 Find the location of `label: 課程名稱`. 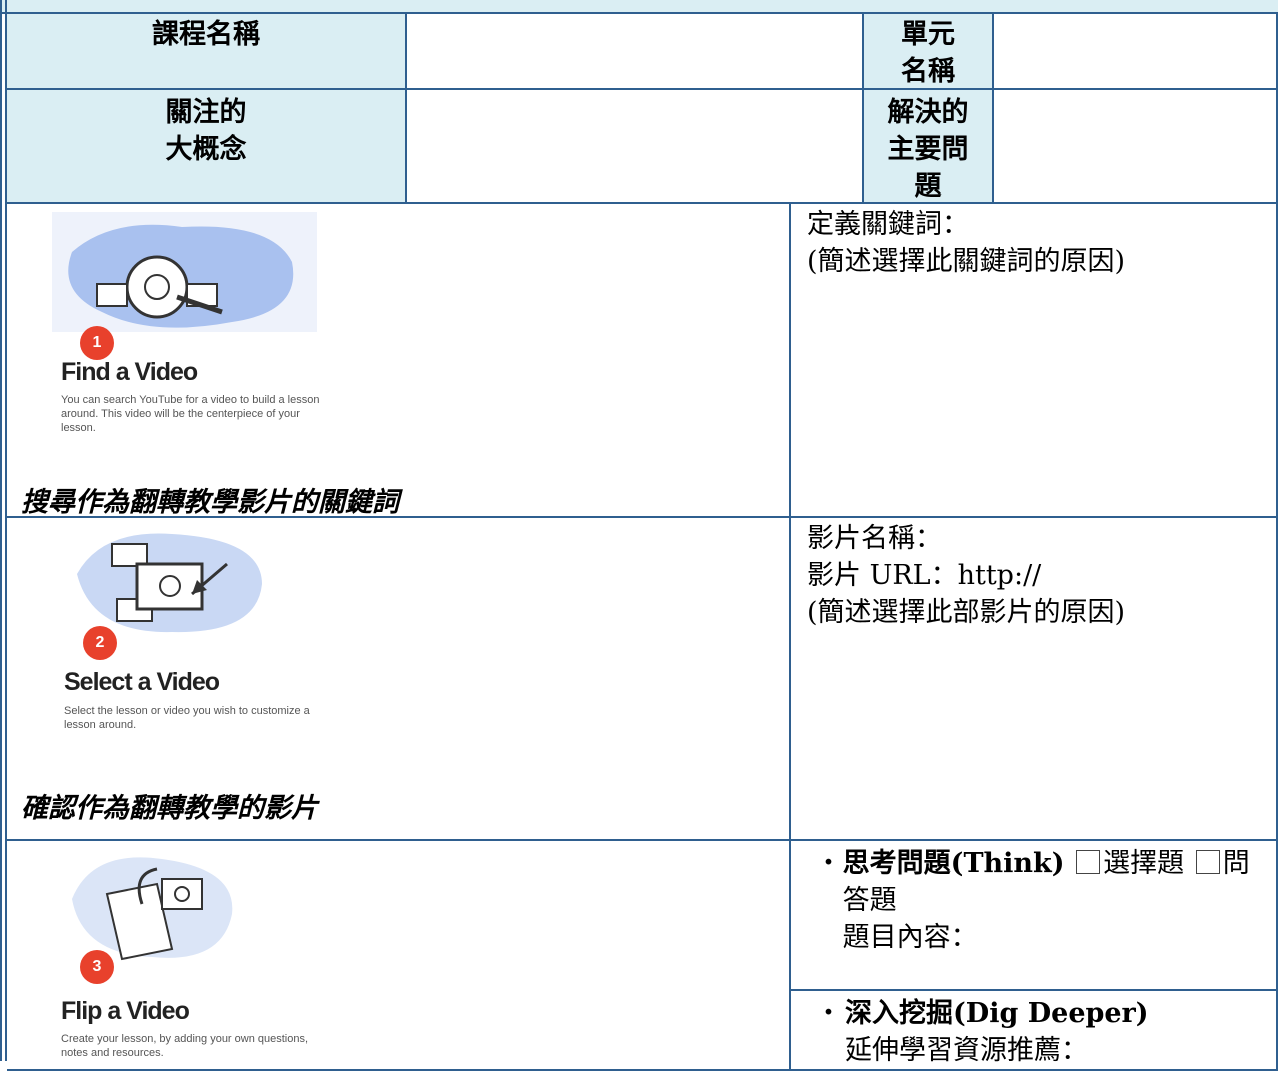

label: 課程名稱 is located at coordinates (206, 34).